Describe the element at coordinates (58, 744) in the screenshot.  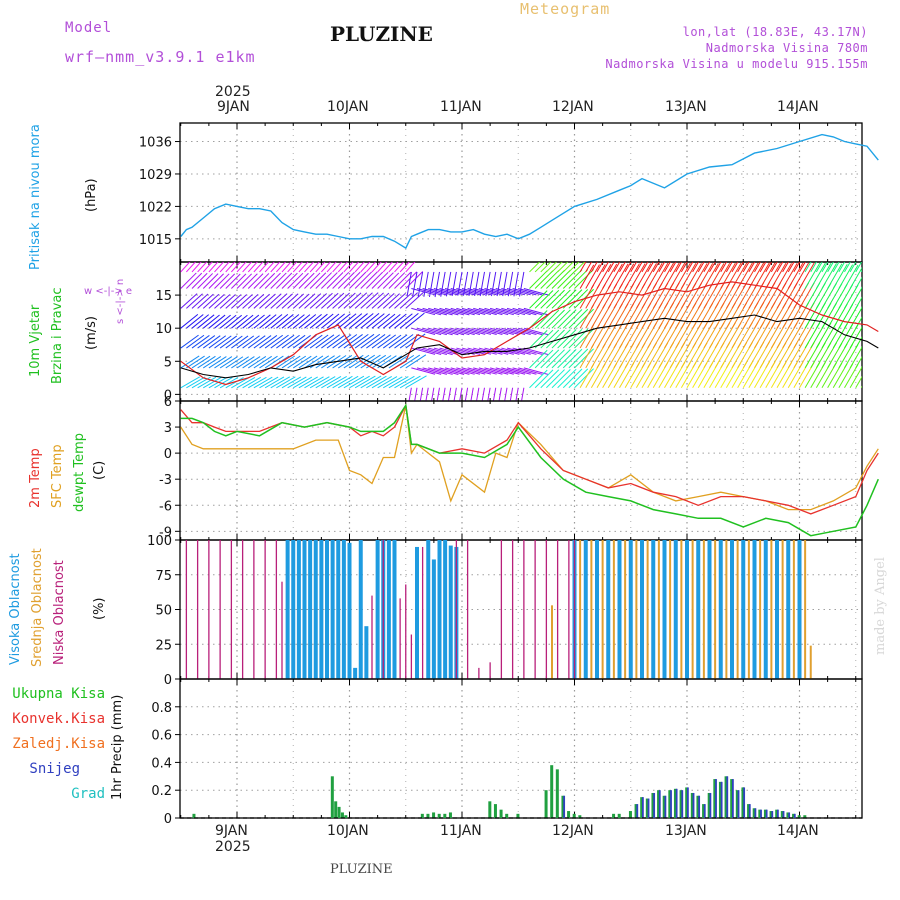
I see `legend-freezing-rain: Zaledj.Kisa` at that location.